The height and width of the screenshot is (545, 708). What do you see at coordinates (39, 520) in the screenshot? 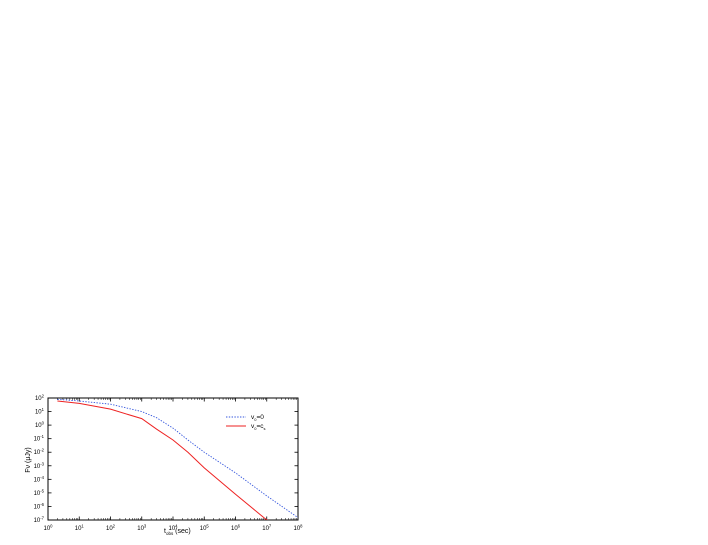
I see `y-tick-label: 10⁻⁷` at bounding box center [39, 520].